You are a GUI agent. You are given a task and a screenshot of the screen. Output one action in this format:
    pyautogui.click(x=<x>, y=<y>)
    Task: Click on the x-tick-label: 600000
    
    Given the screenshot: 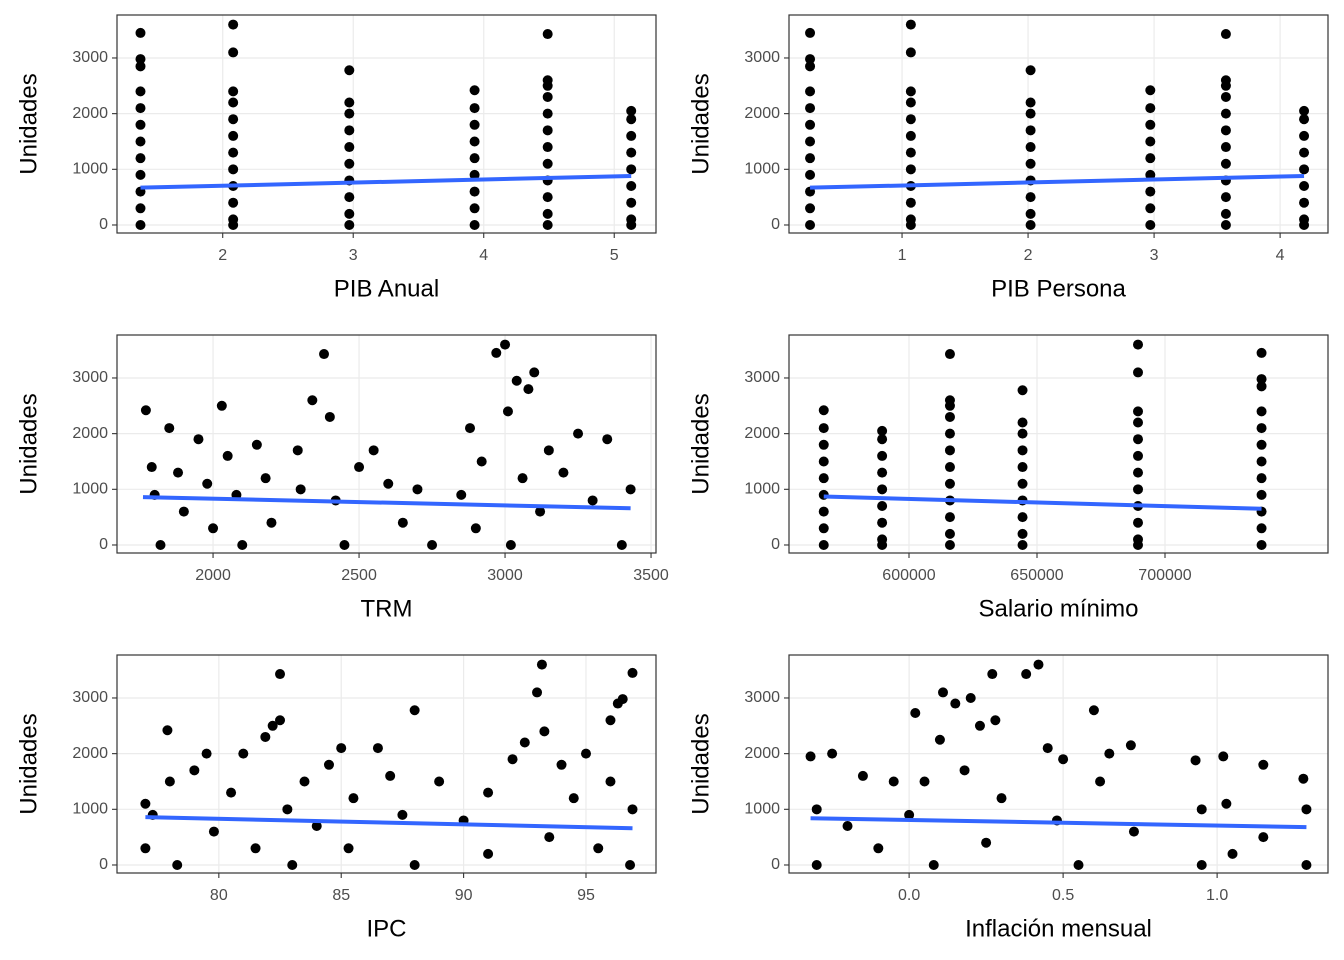 What is the action you would take?
    pyautogui.click(x=908, y=575)
    